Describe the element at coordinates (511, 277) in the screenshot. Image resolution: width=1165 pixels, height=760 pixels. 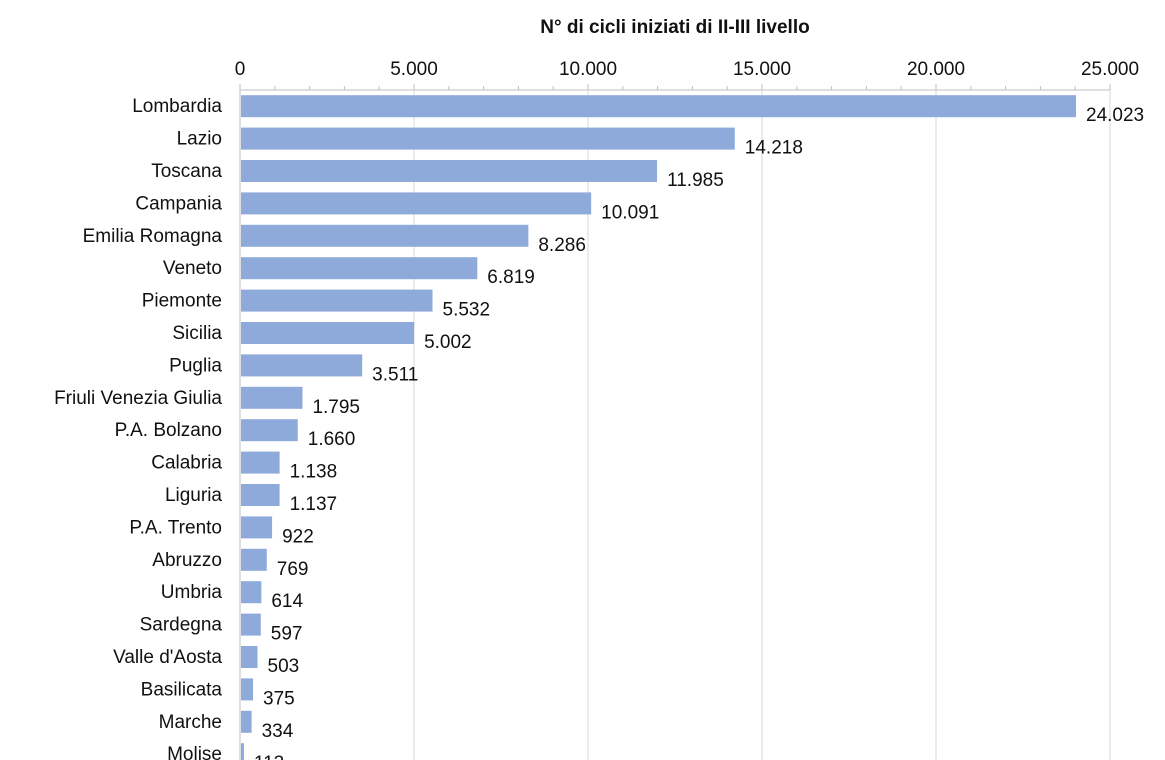
I see `data-label-veneto: 6.819` at that location.